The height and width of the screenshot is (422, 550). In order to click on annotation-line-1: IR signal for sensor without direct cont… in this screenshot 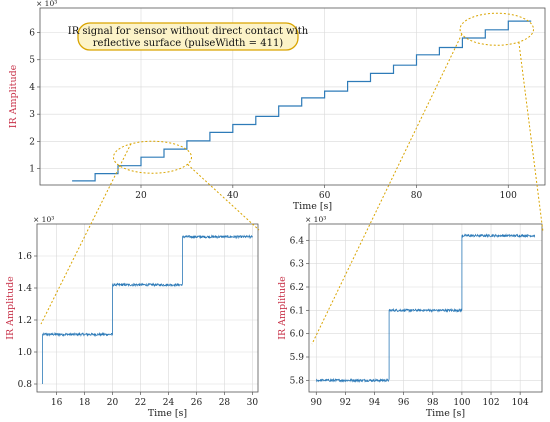, I will do `click(188, 31)`.